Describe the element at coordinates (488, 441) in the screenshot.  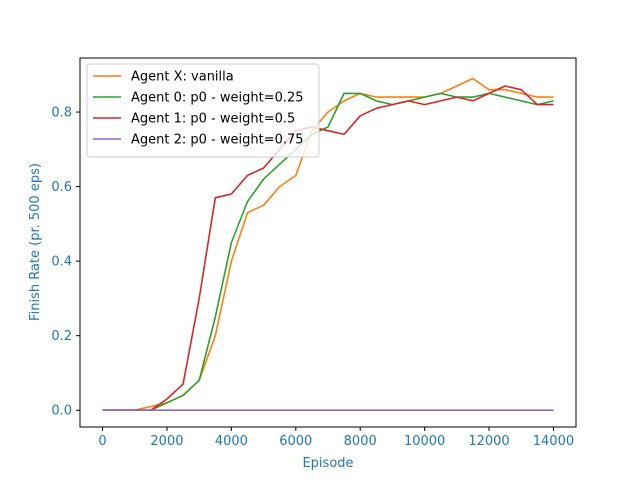
I see `x-tick-label: 12000` at that location.